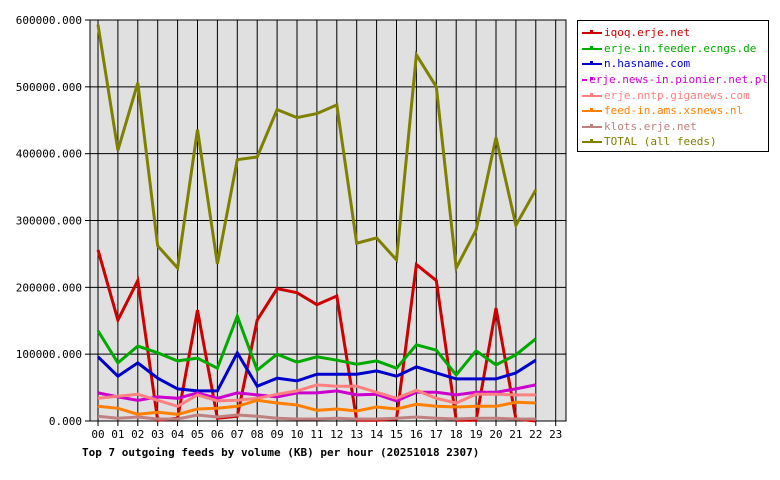  I want to click on legend-item: erje.news-in.pionier.net.pl, so click(675, 80).